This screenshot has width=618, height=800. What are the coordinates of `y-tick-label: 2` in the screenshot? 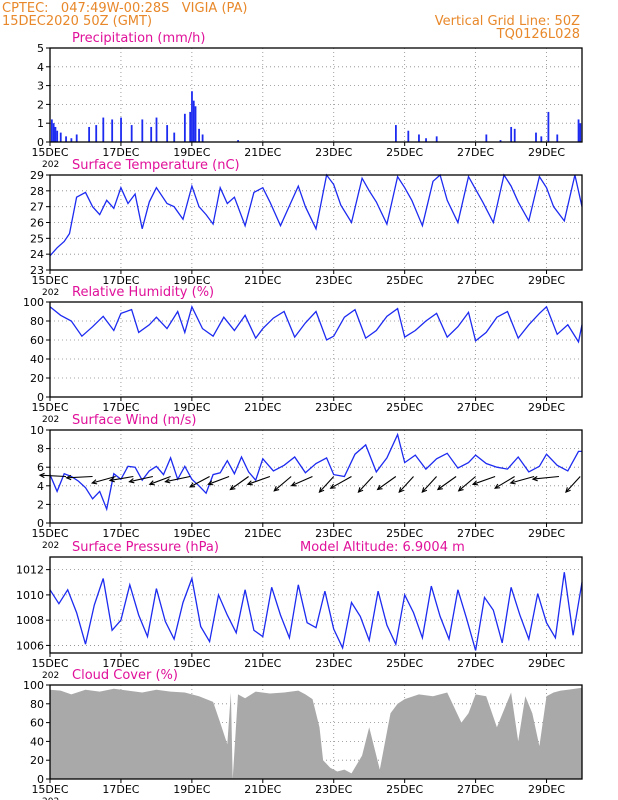 It's located at (40, 104).